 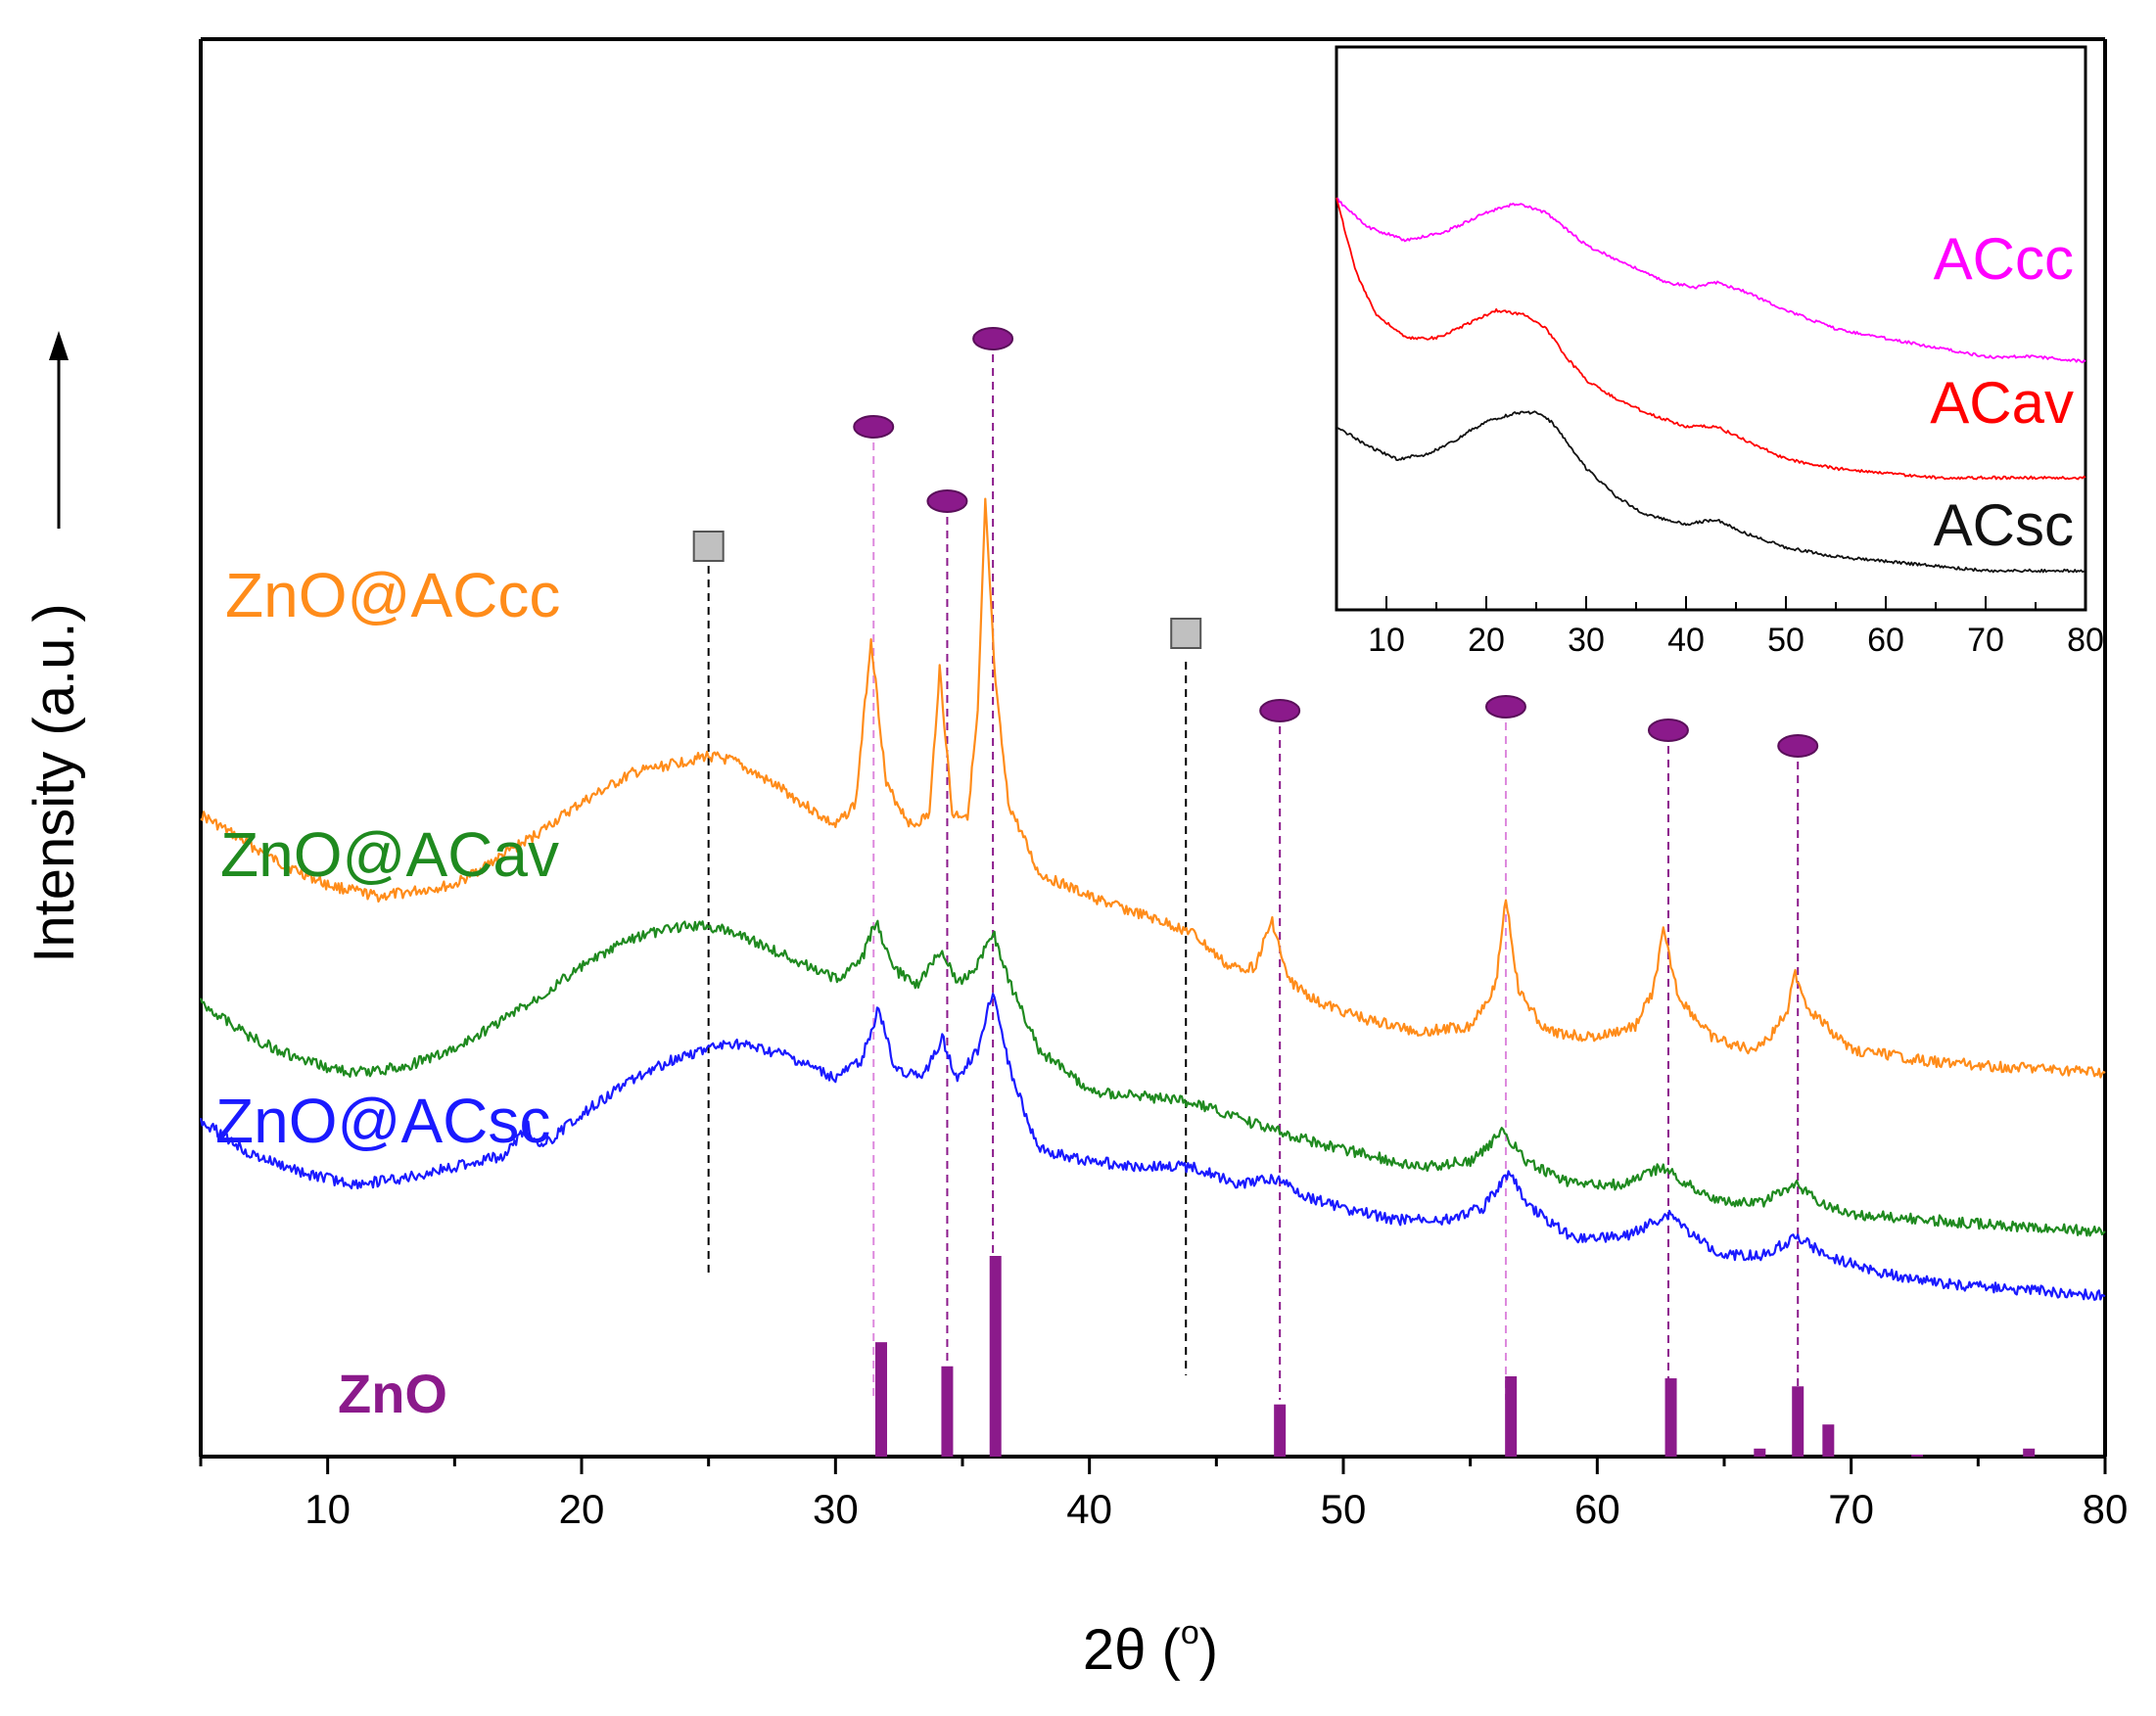 I want to click on inset-line-accc, so click(x=1711, y=280).